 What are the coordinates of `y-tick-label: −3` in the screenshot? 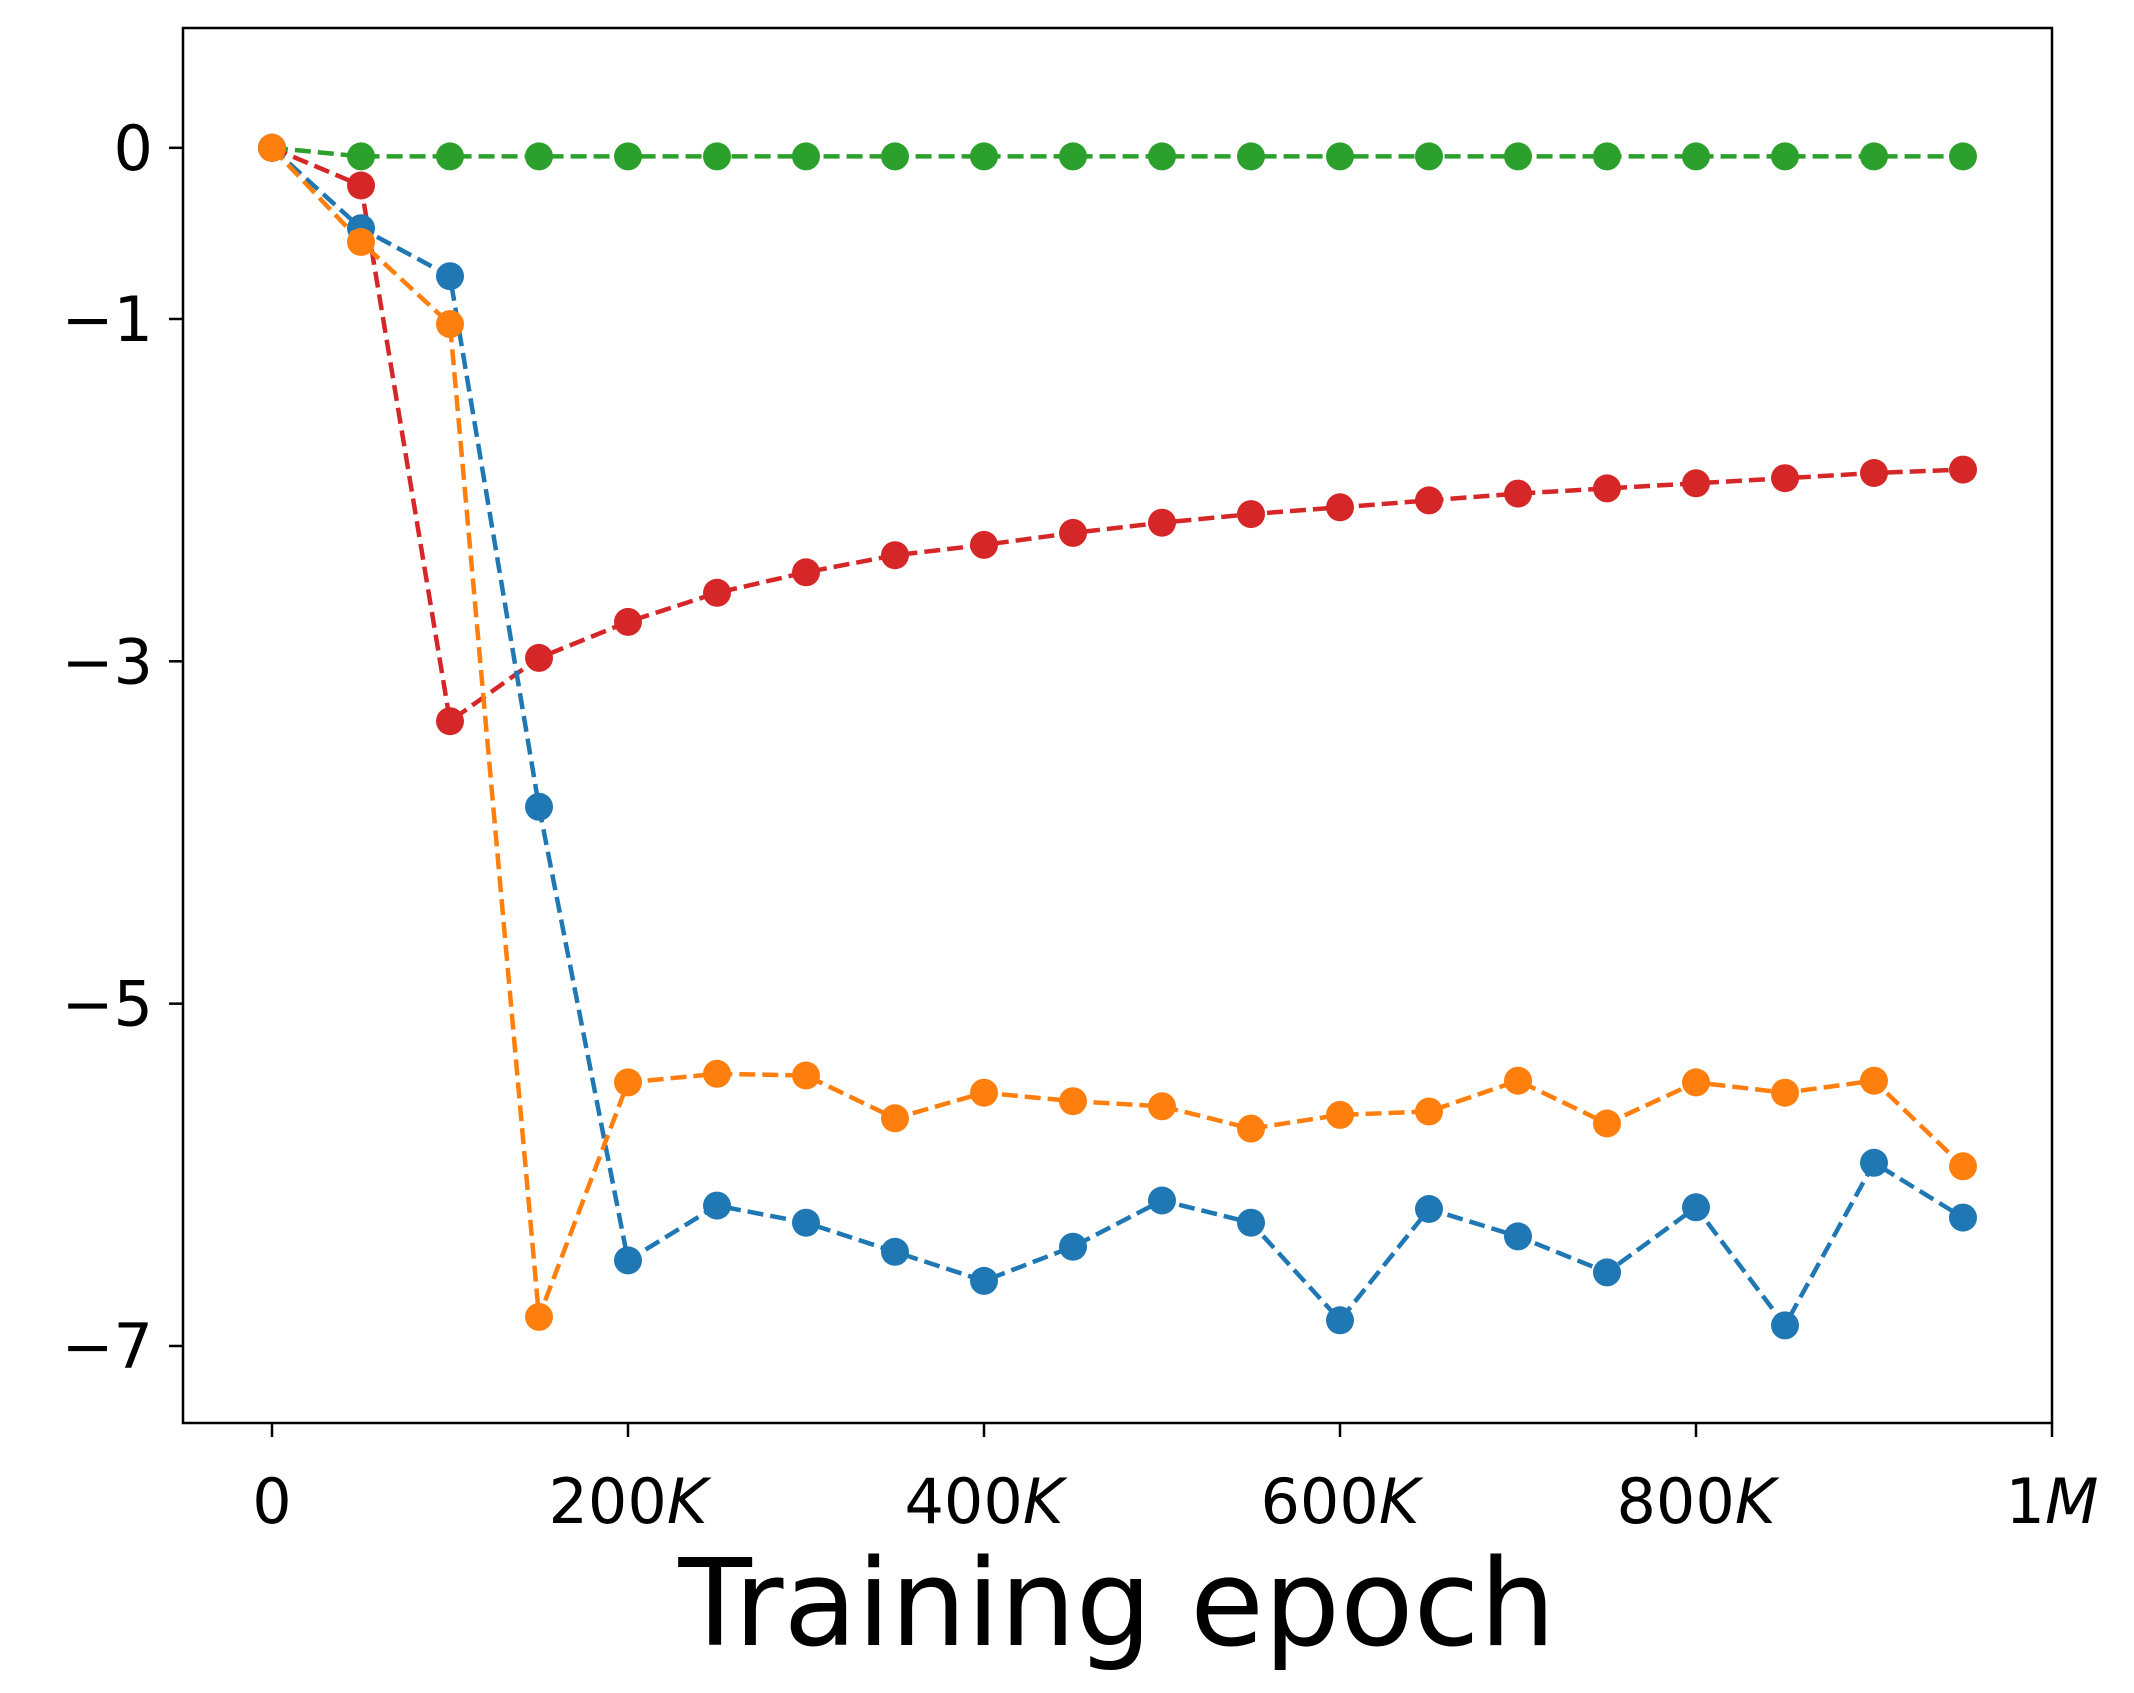 It's located at (107, 661).